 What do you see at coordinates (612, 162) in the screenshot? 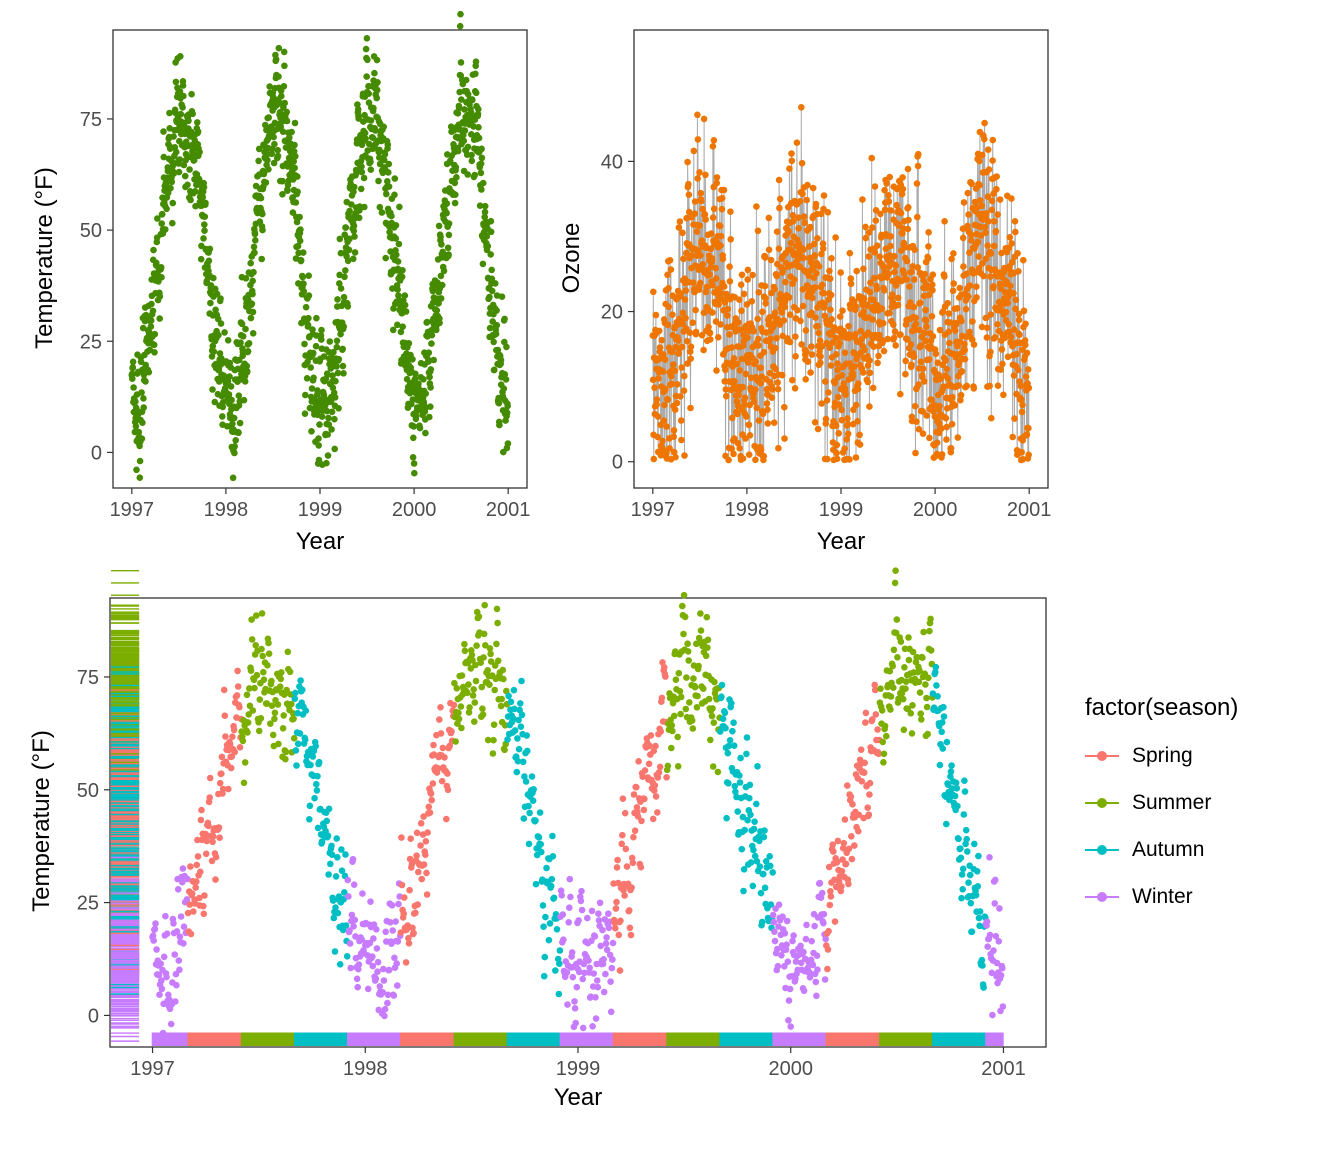
I see `y-tick-label: 40` at bounding box center [612, 162].